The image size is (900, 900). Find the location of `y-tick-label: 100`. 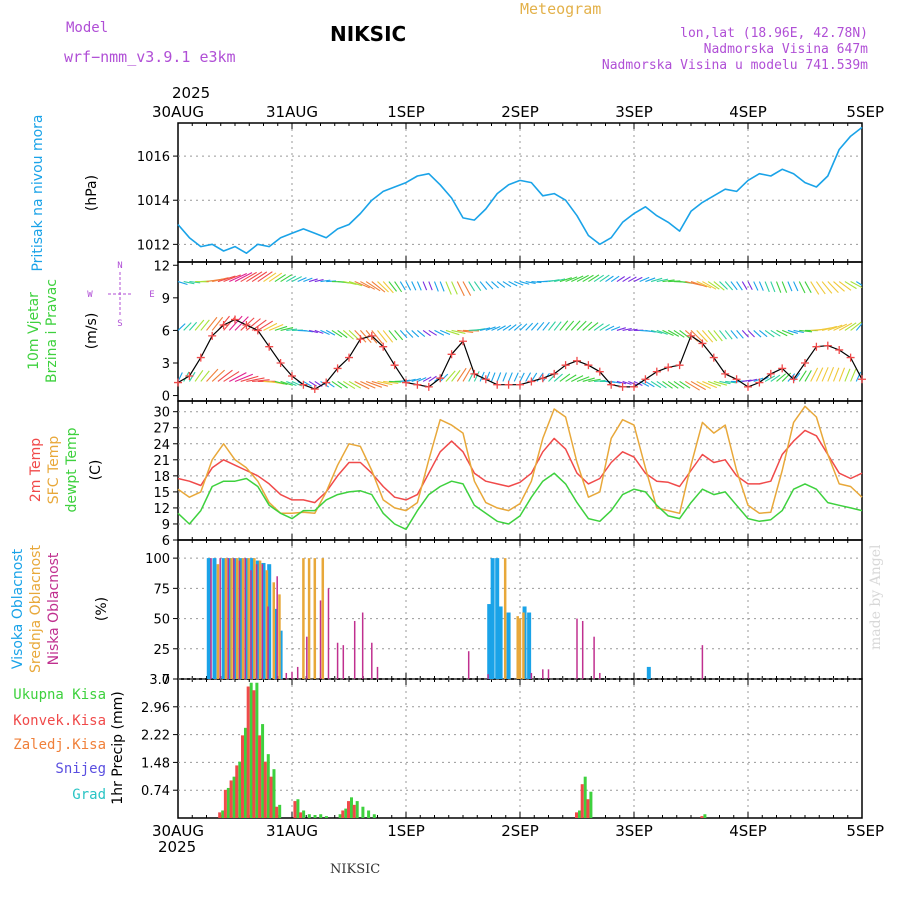

y-tick-label: 100 is located at coordinates (157, 559).